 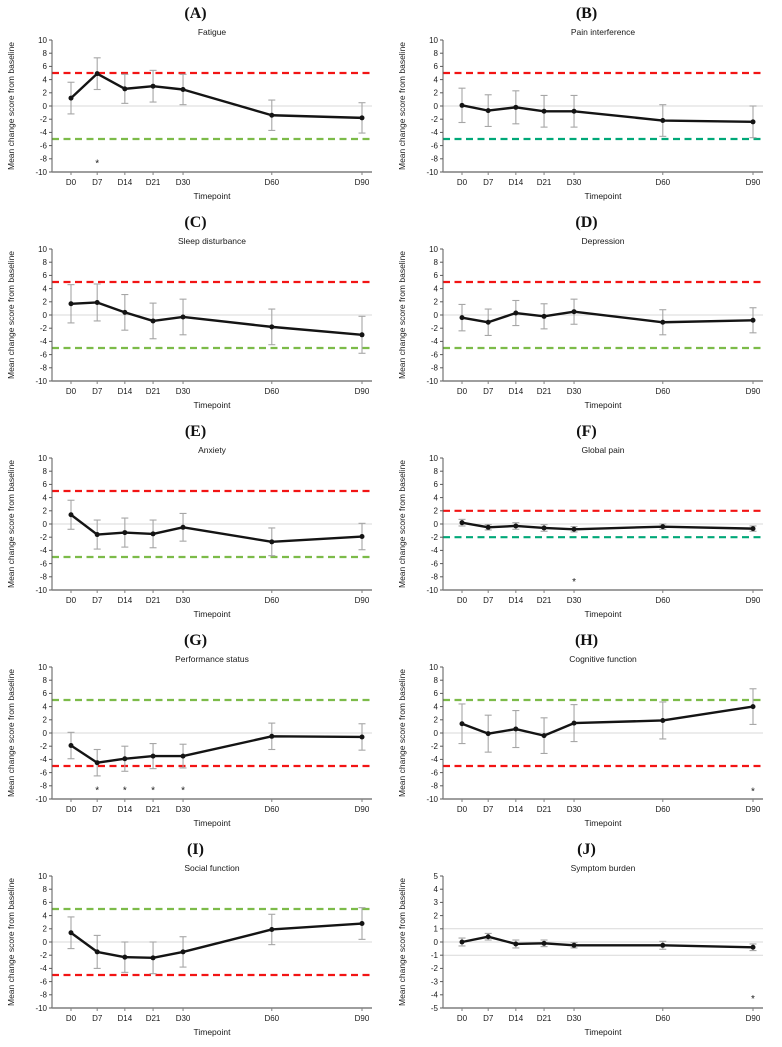 I want to click on chart-title: Fatigue, so click(x=211, y=32).